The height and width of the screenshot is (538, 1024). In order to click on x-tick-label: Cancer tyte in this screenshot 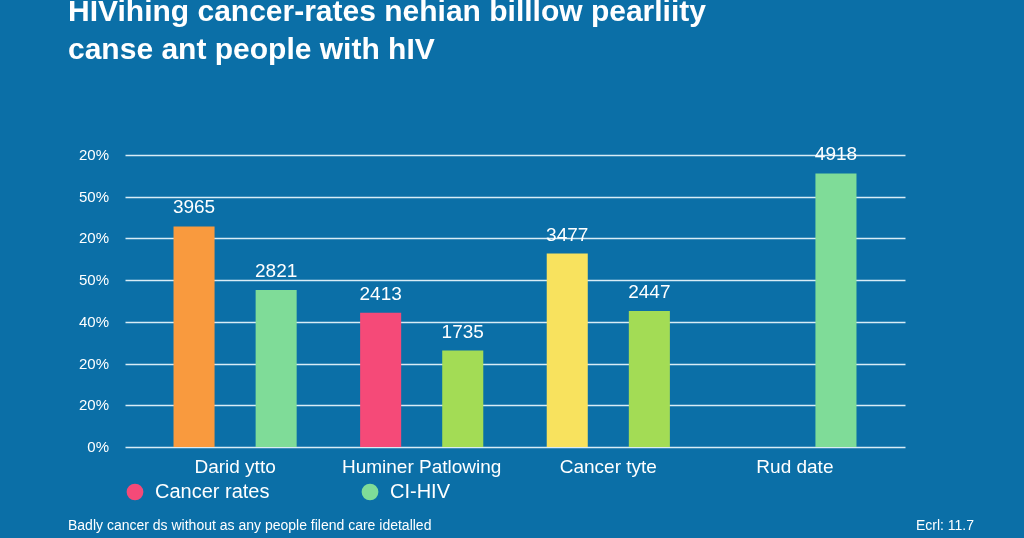, I will do `click(608, 466)`.